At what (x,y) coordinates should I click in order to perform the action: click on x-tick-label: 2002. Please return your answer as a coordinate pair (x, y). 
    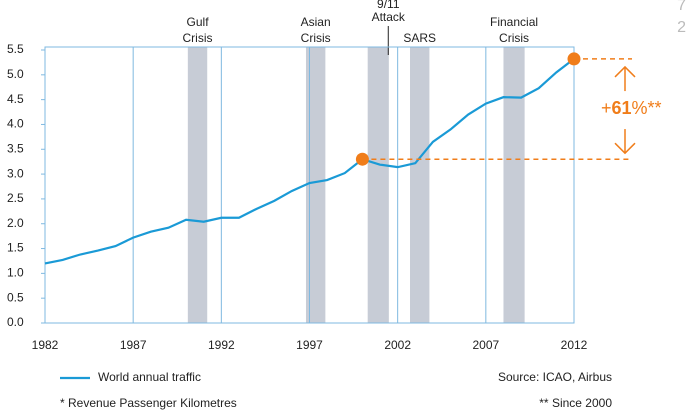
    Looking at the image, I should click on (397, 345).